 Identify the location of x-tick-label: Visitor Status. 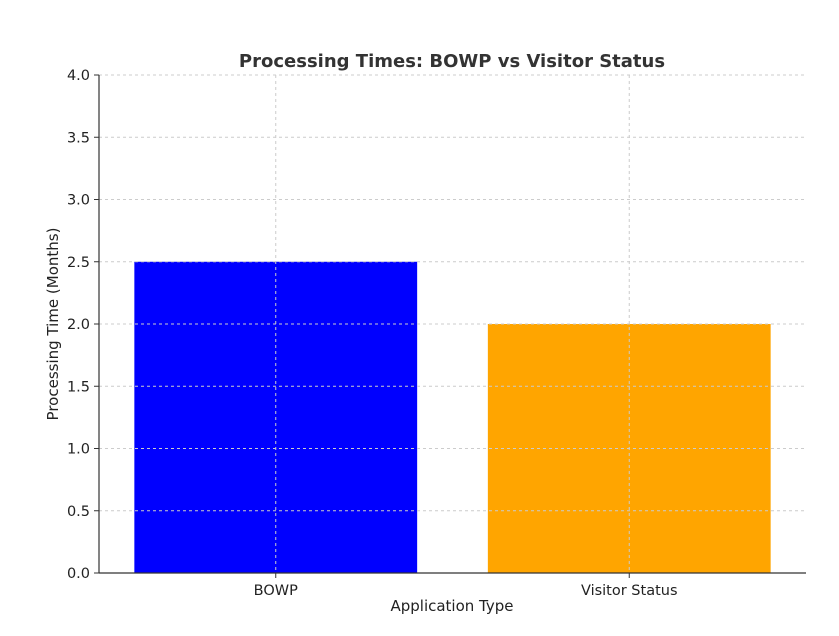
(629, 591).